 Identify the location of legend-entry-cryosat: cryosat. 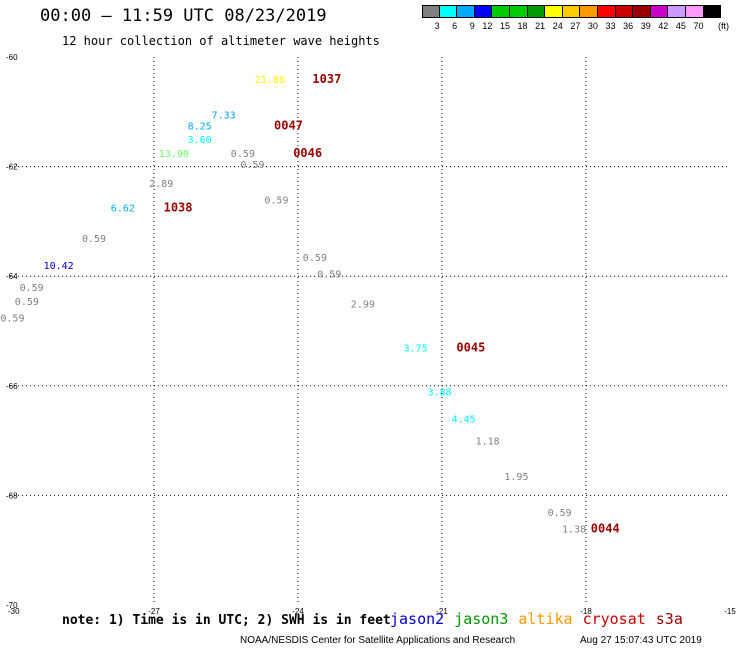
(614, 619).